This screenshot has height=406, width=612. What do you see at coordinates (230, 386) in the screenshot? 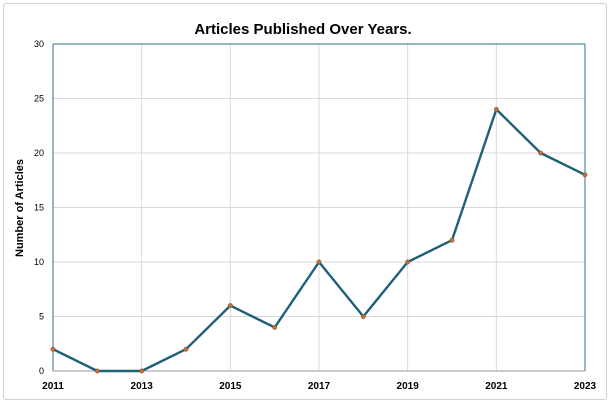
I see `x-tick-label: 2015` at bounding box center [230, 386].